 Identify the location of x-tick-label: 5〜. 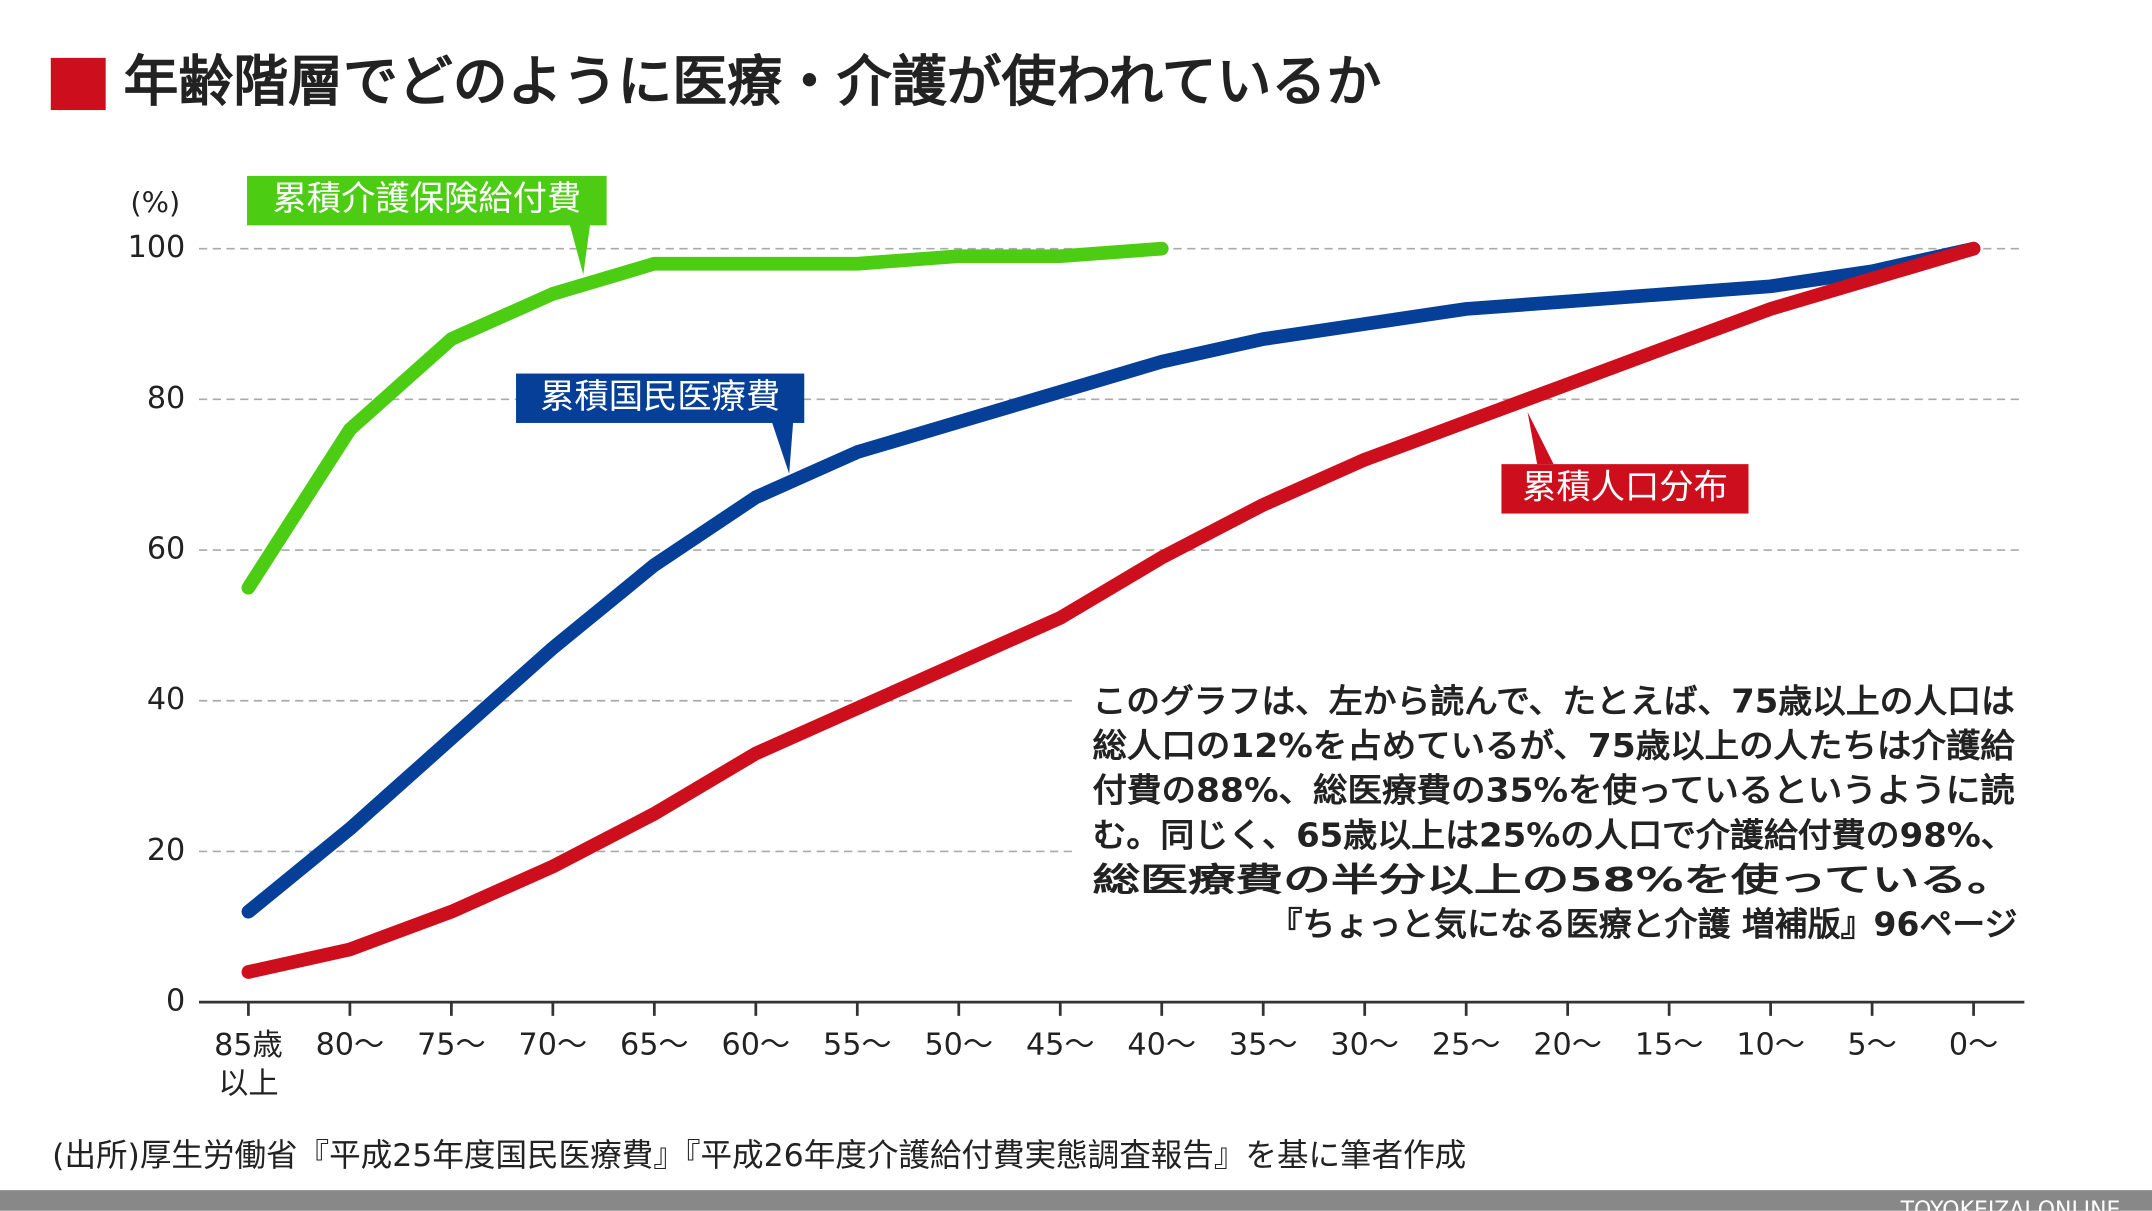
(1871, 1045).